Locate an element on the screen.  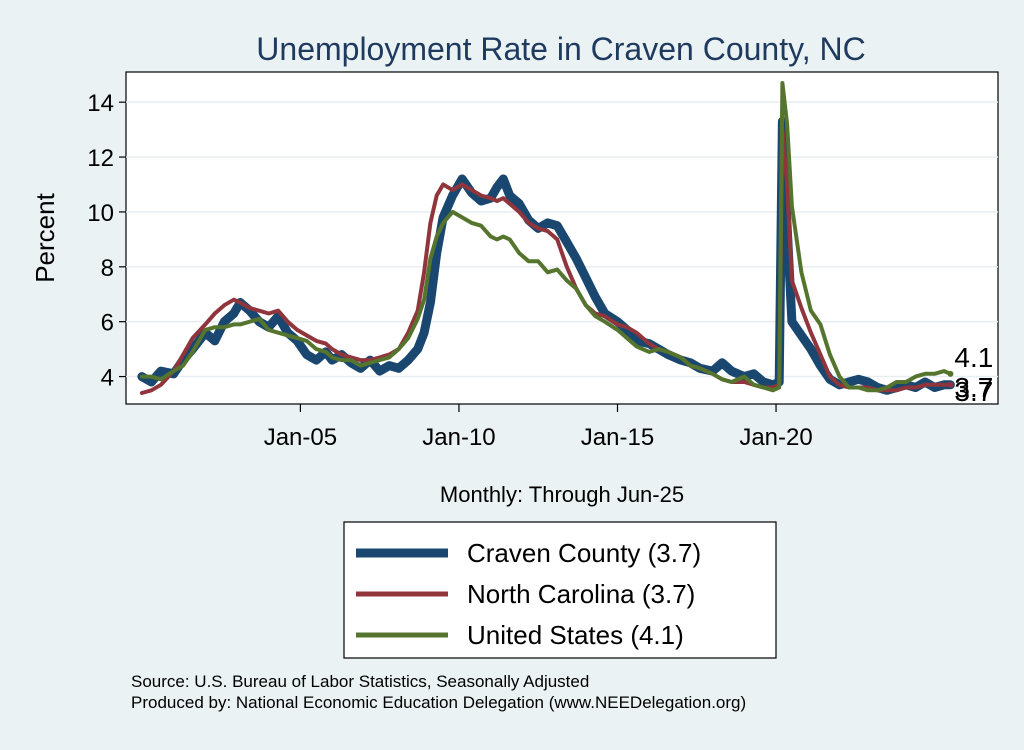
chart-title: Unemployment Rate in Craven County, NC is located at coordinates (560, 49).